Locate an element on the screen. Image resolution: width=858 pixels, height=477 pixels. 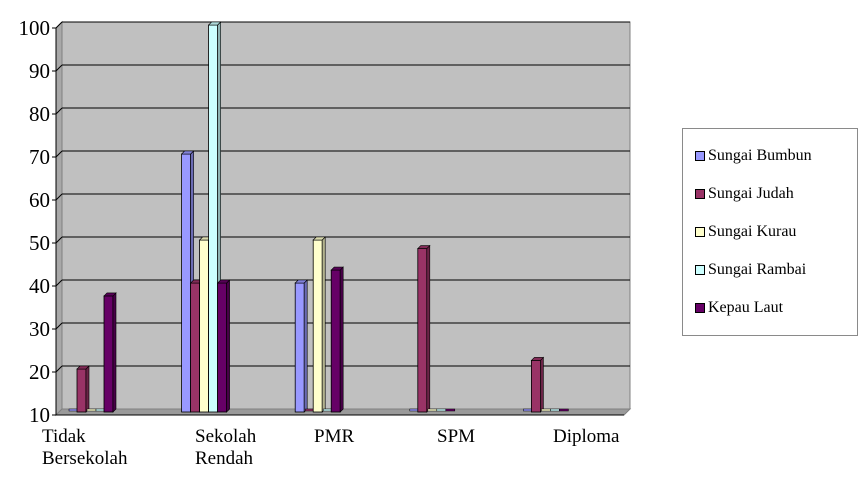
bar-side-sungai-kurau is located at coordinates (323, 324).